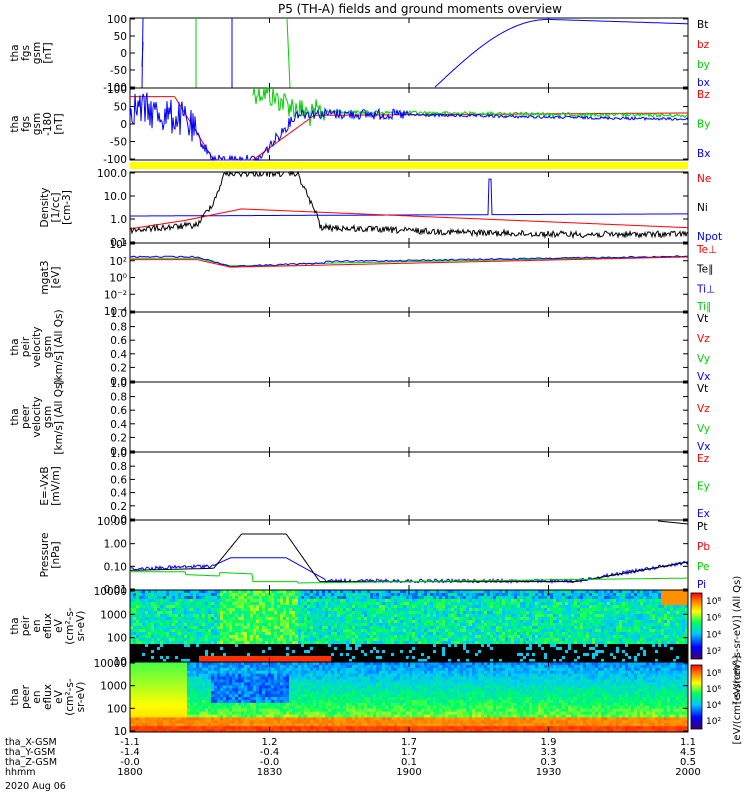 This screenshot has height=800, width=750. Describe the element at coordinates (688, 752) in the screenshot. I see `x-tick-label: 4.5` at that location.